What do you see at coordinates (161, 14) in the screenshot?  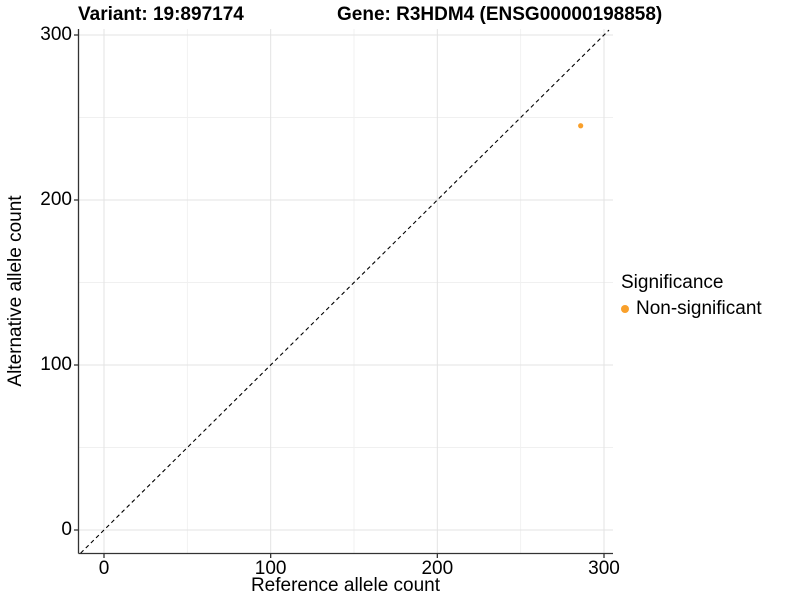 I see `variant-title: Variant: 19:897174` at bounding box center [161, 14].